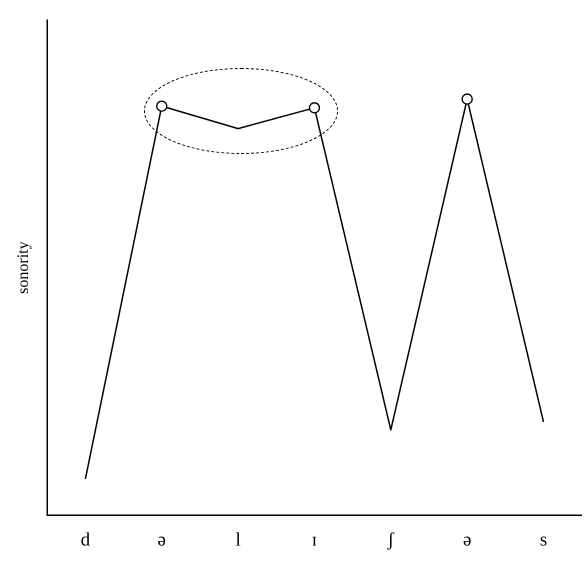  What do you see at coordinates (85, 540) in the screenshot?
I see `x-tick-label: d` at bounding box center [85, 540].